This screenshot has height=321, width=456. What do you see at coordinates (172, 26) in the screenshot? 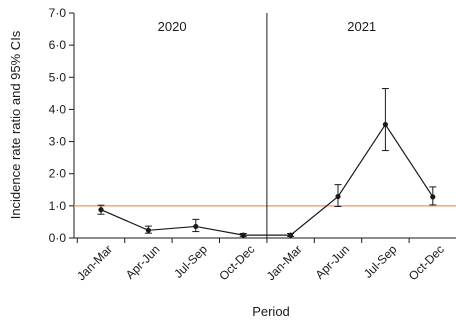
I see `group-label: 2020` at bounding box center [172, 26].